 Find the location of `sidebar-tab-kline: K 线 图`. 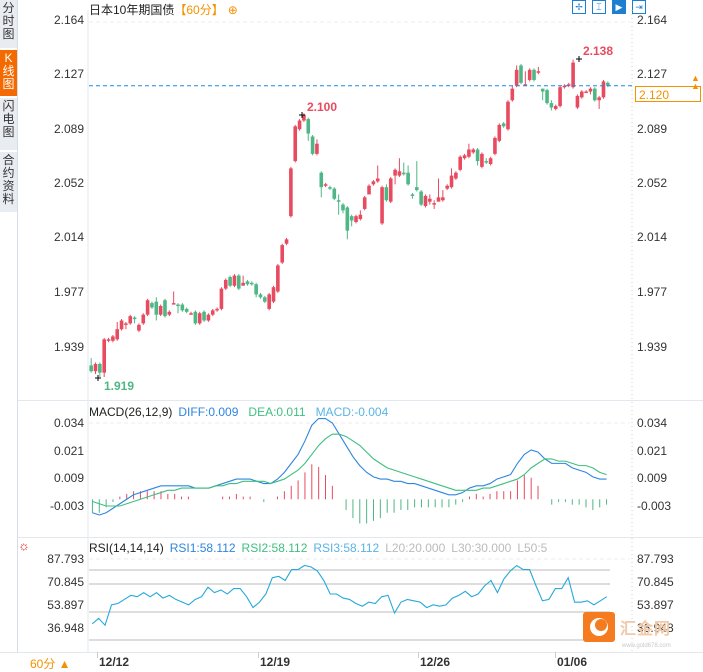

sidebar-tab-kline: K 线 图 is located at coordinates (8, 73).